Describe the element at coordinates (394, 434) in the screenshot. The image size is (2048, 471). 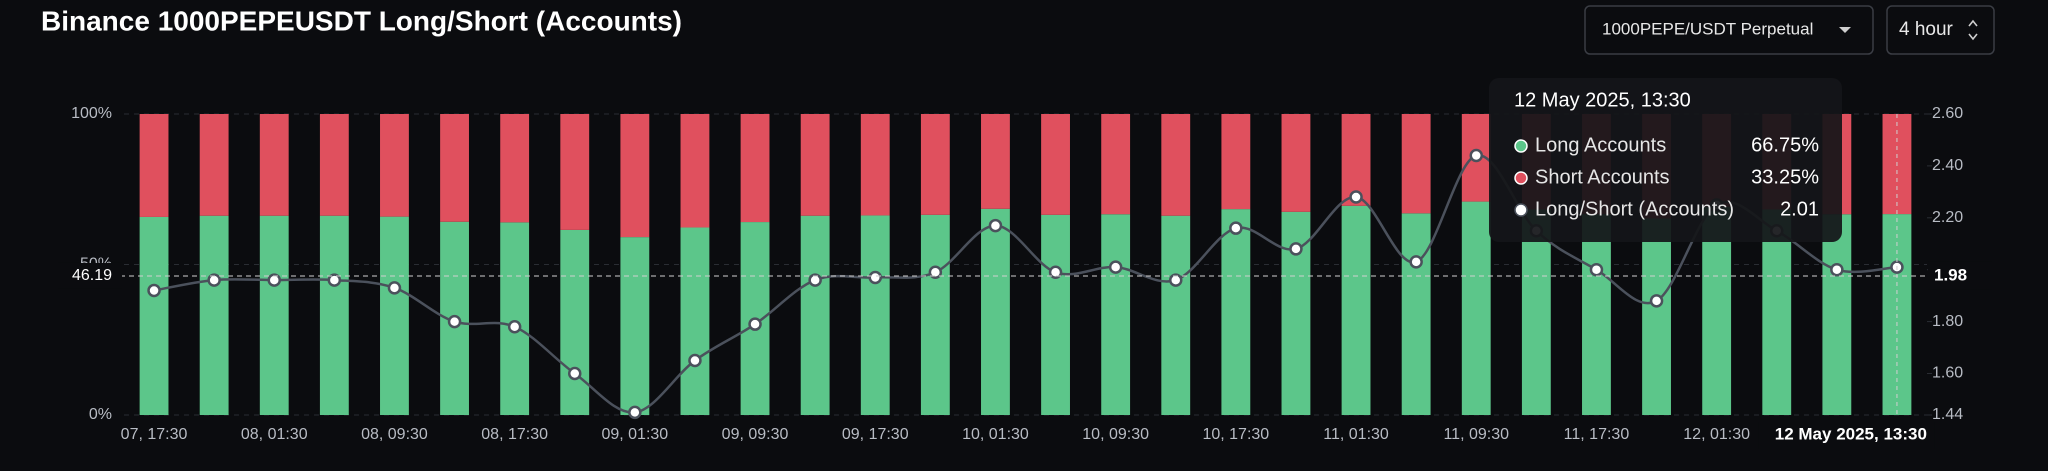
I see `x-tick-label: 08, 09:30` at that location.